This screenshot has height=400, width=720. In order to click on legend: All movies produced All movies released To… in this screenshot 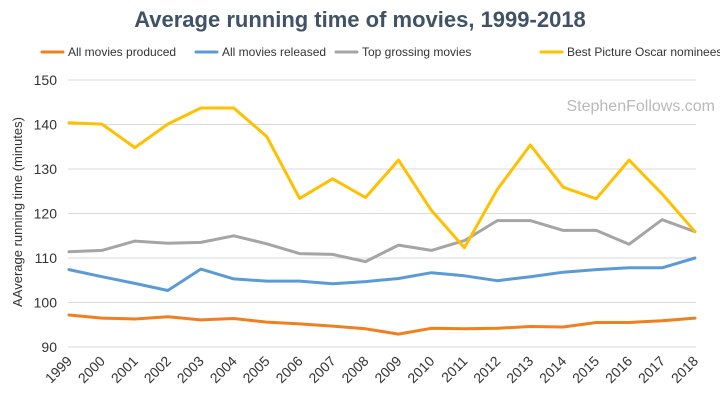, I will do `click(380, 52)`.